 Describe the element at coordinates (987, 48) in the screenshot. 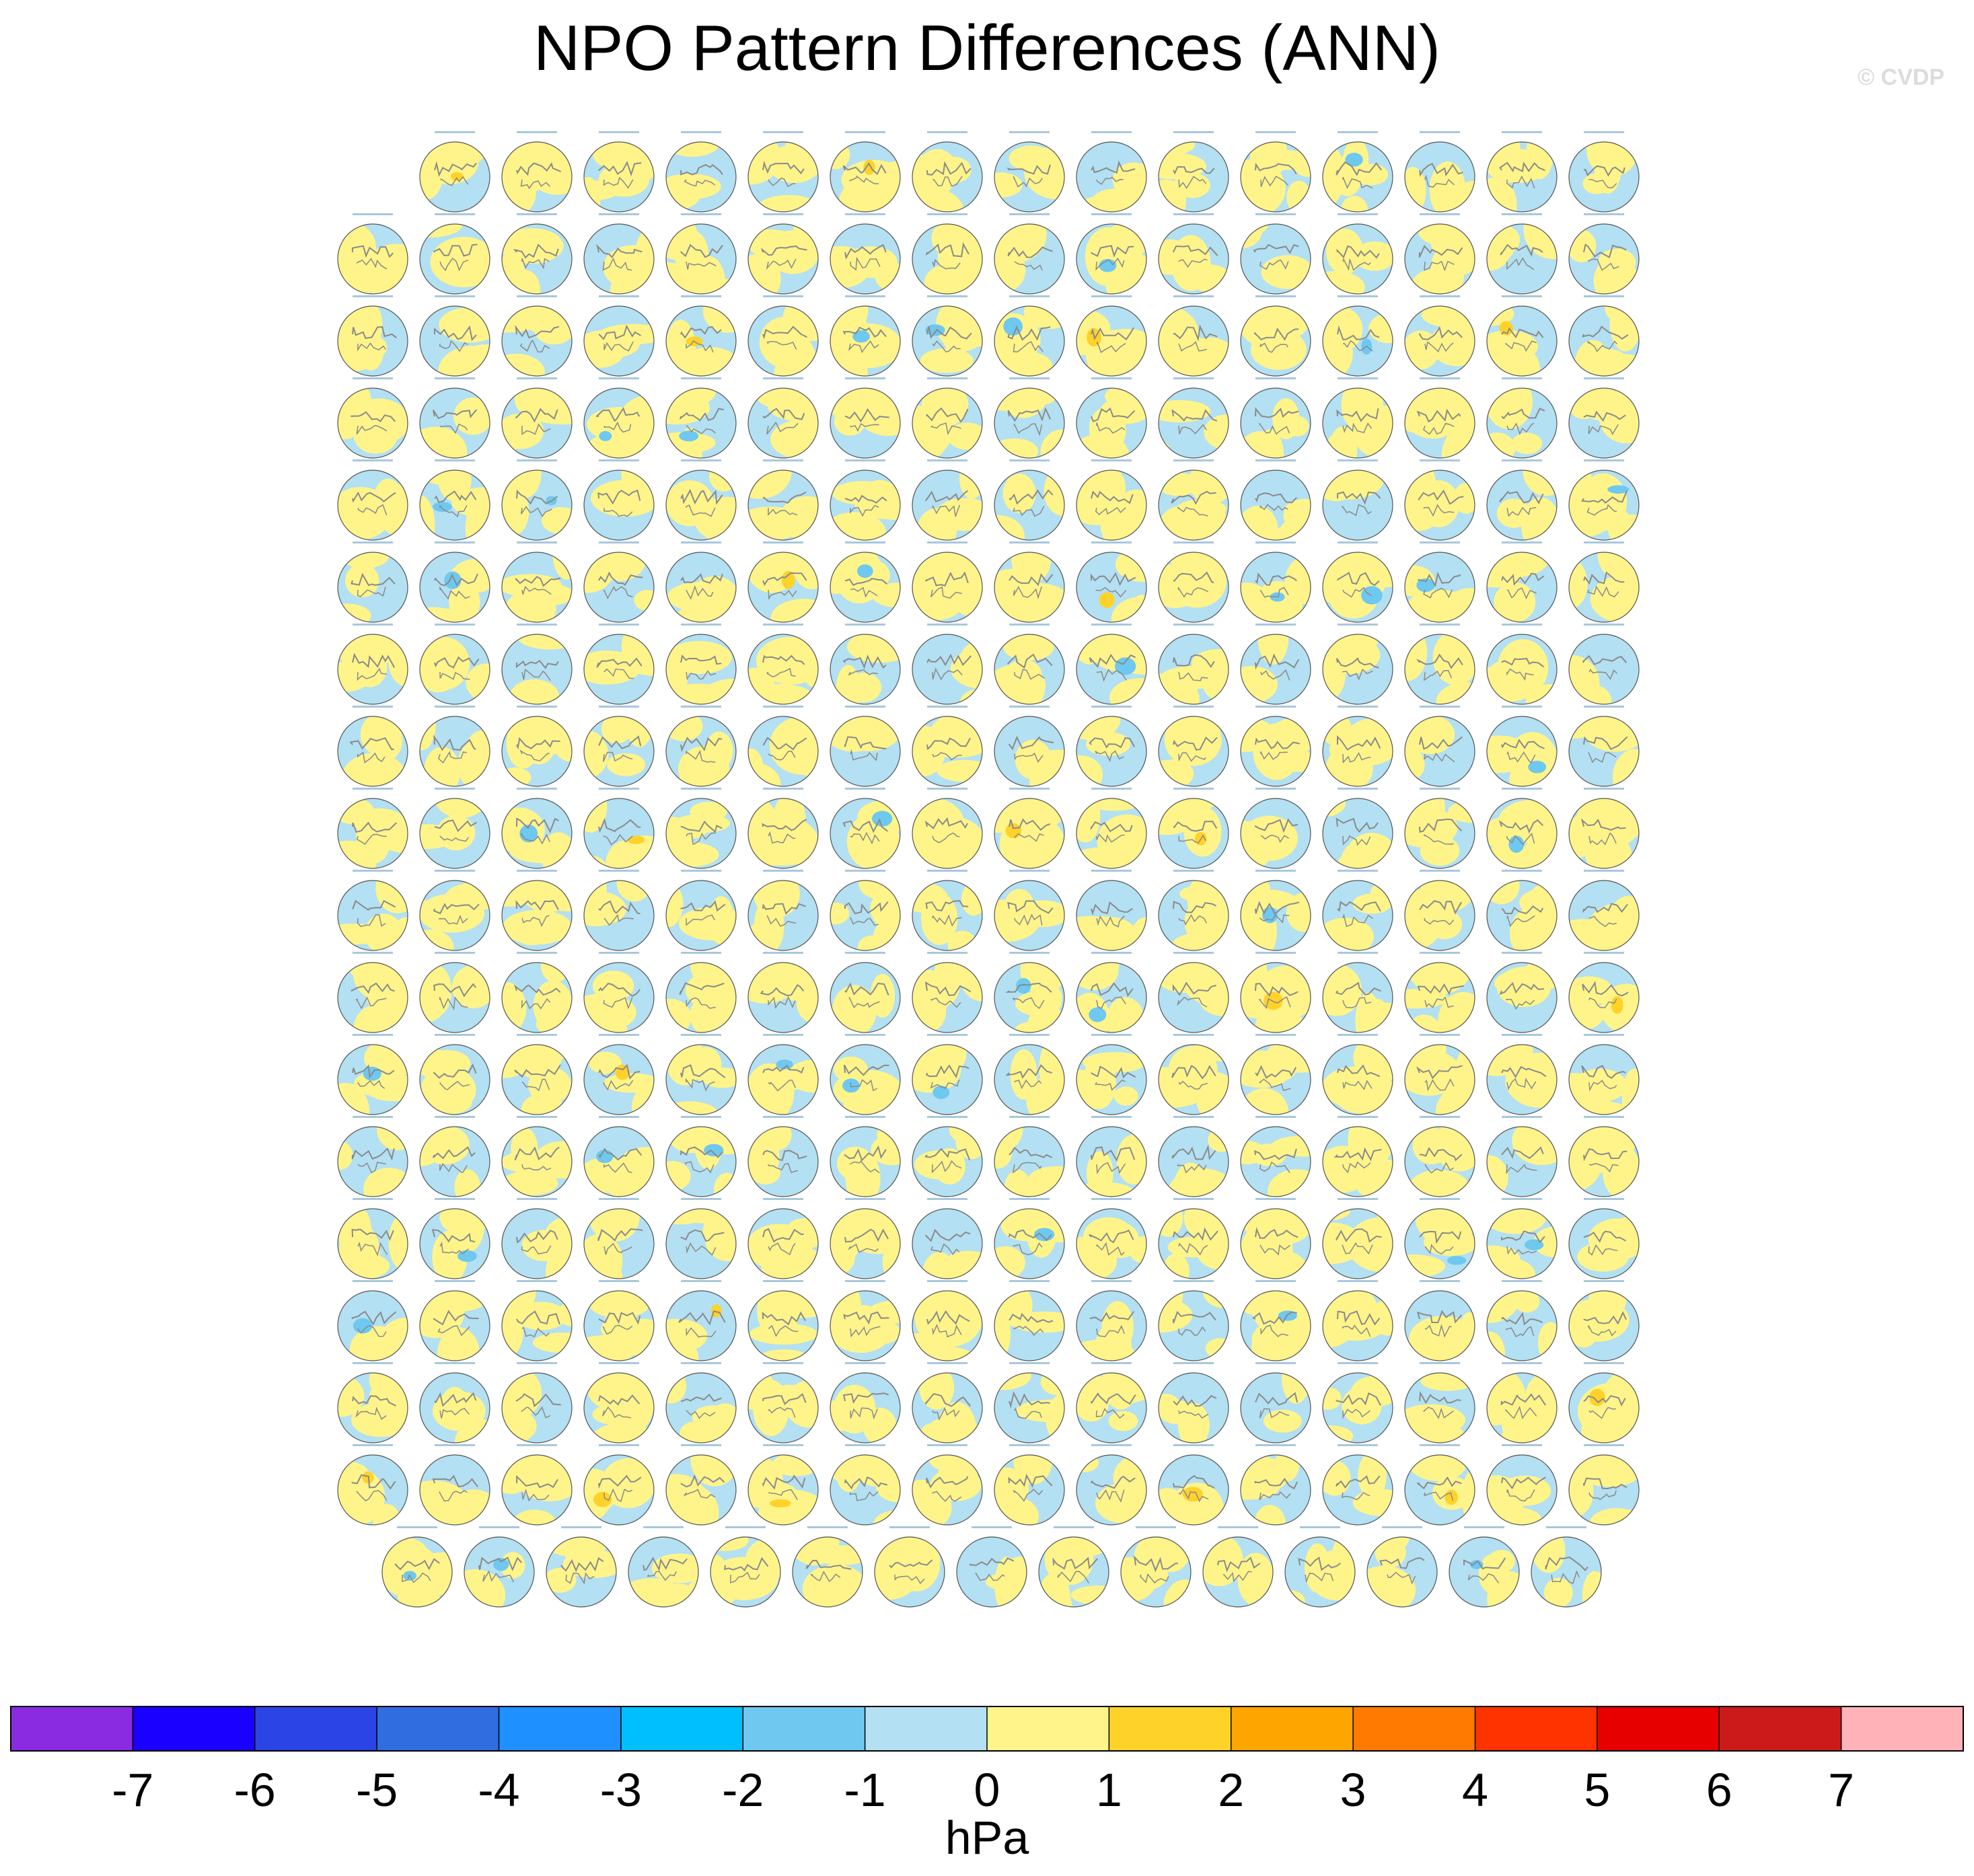

I see `chart-title: NPO Pattern Differences (ANN)` at that location.